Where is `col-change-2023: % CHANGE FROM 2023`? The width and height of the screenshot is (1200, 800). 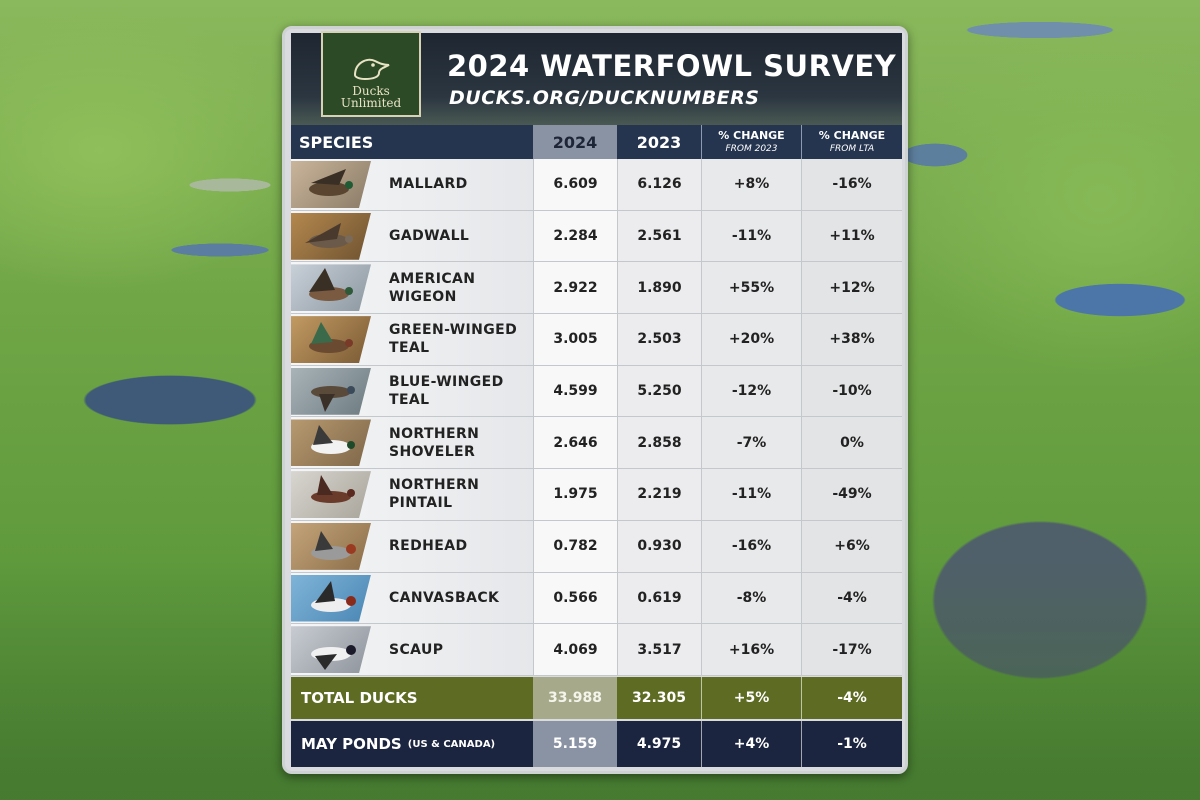
col-change-2023: % CHANGE FROM 2023 is located at coordinates (751, 142).